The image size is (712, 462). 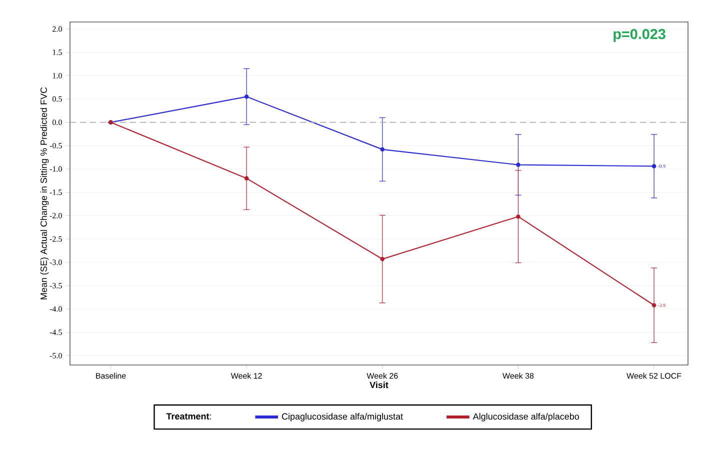 What do you see at coordinates (57, 29) in the screenshot?
I see `y-tick-label: 2.0` at bounding box center [57, 29].